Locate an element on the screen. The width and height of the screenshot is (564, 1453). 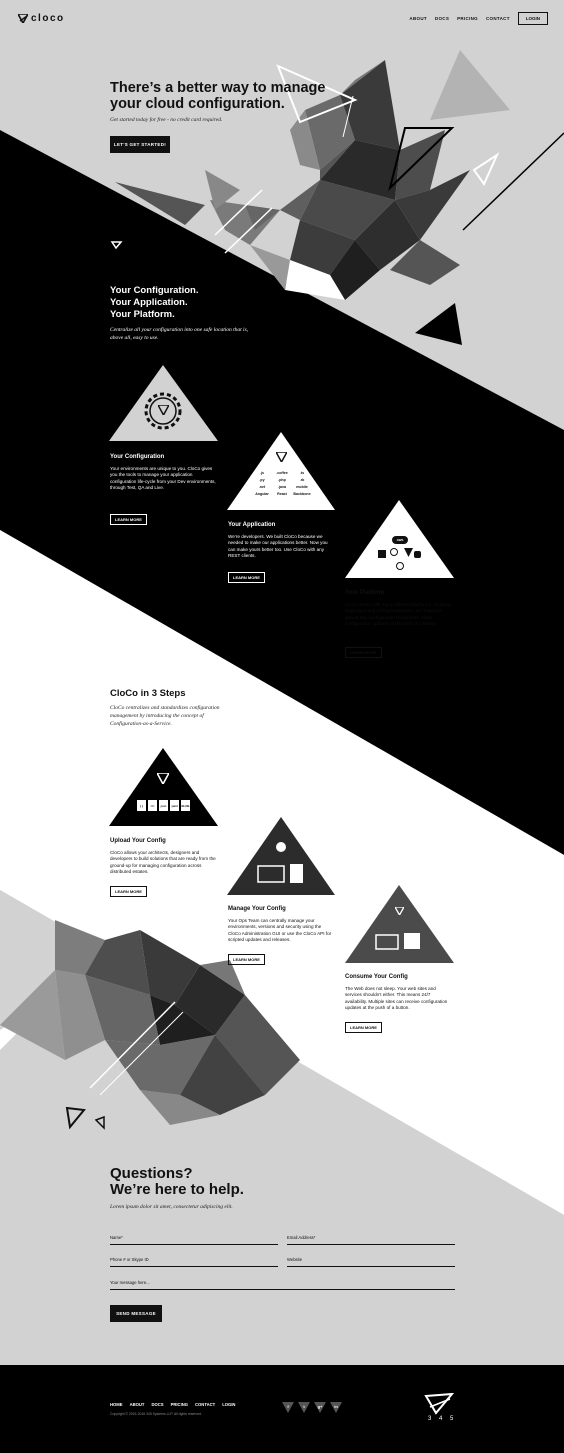
send-message-button: SEND MESSAGE is located at coordinates (136, 1313).